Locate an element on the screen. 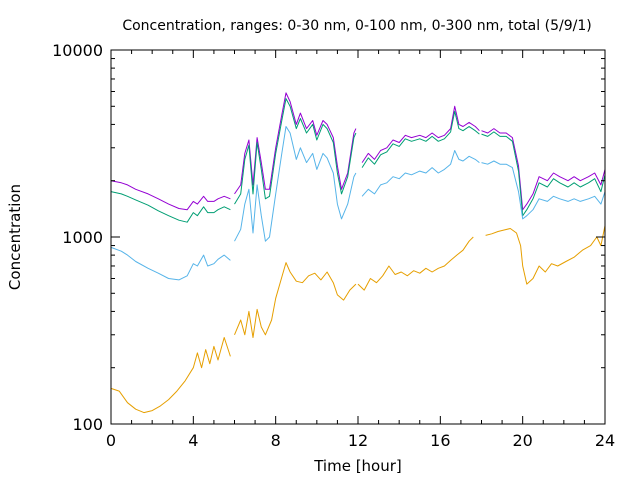 The width and height of the screenshot is (640, 480). y-tick-label: 1000 is located at coordinates (82, 237).